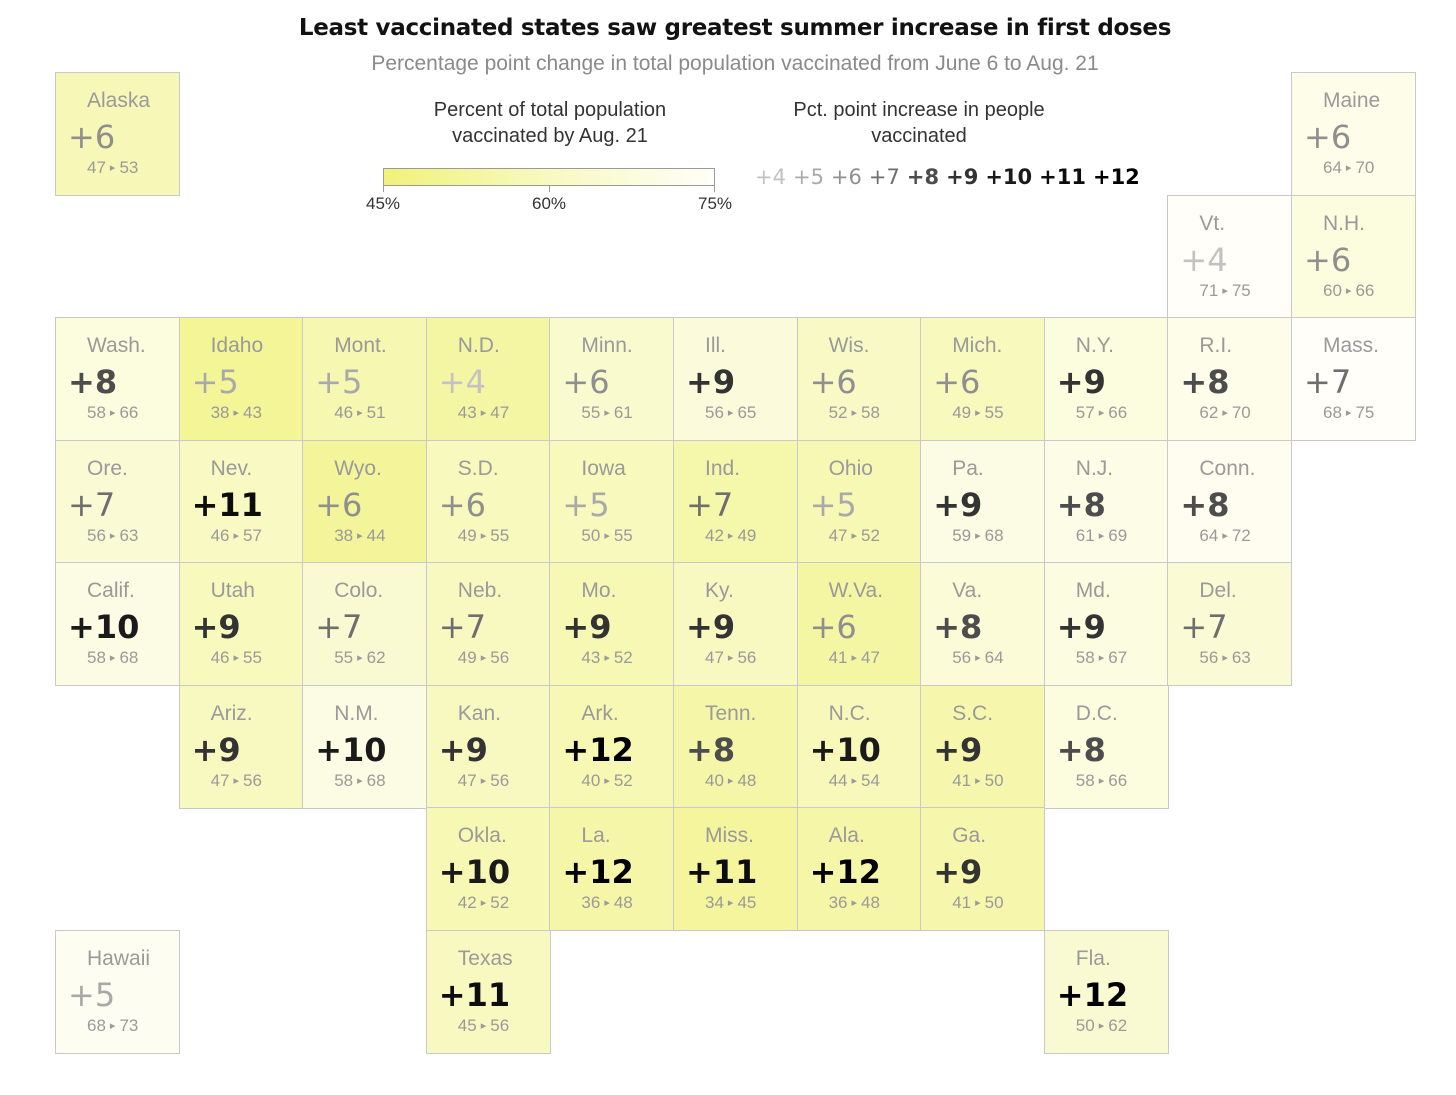 The width and height of the screenshot is (1456, 1095). Describe the element at coordinates (870, 412) in the screenshot. I see `range-to: 58` at that location.